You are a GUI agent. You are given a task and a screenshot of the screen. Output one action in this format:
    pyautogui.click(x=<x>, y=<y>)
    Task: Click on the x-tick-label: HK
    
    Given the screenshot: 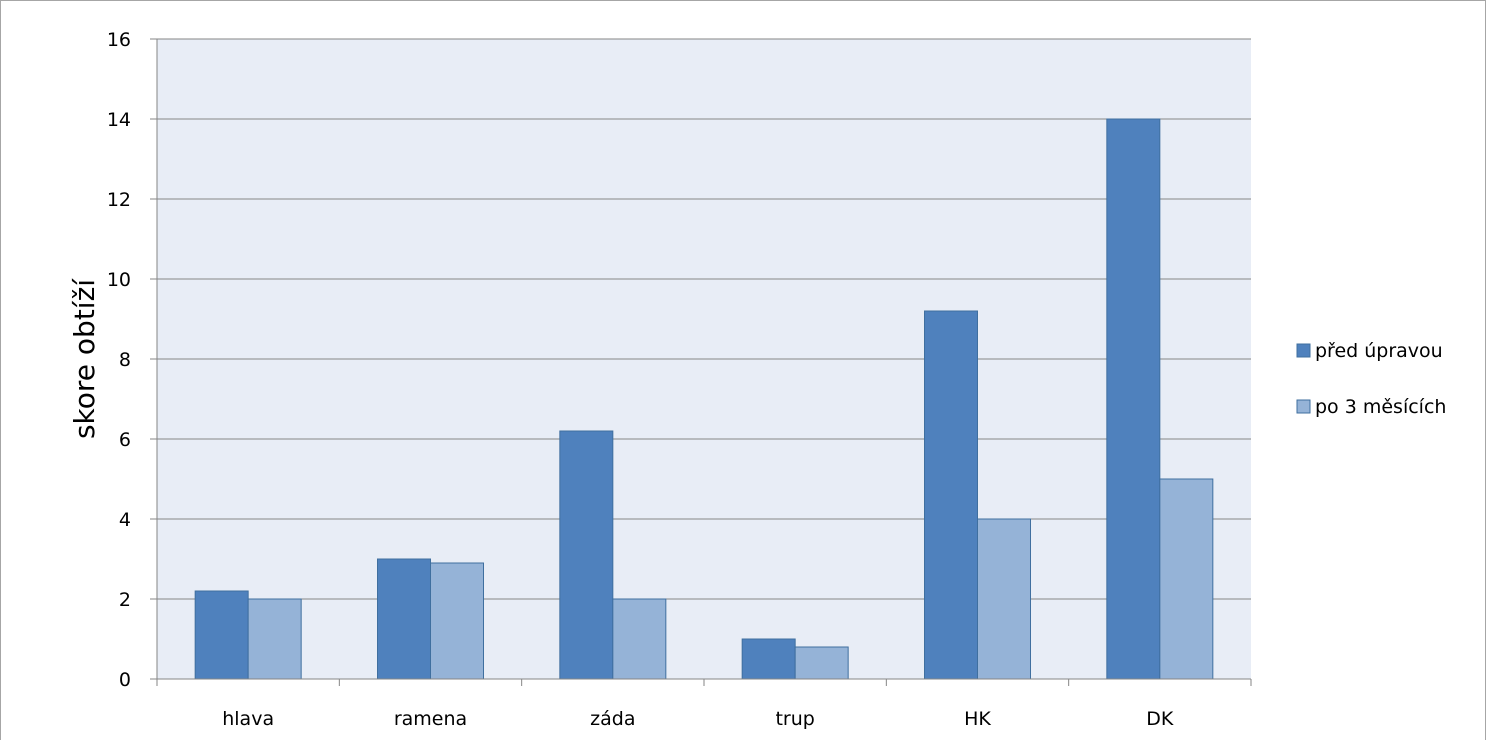 What is the action you would take?
    pyautogui.click(x=977, y=719)
    